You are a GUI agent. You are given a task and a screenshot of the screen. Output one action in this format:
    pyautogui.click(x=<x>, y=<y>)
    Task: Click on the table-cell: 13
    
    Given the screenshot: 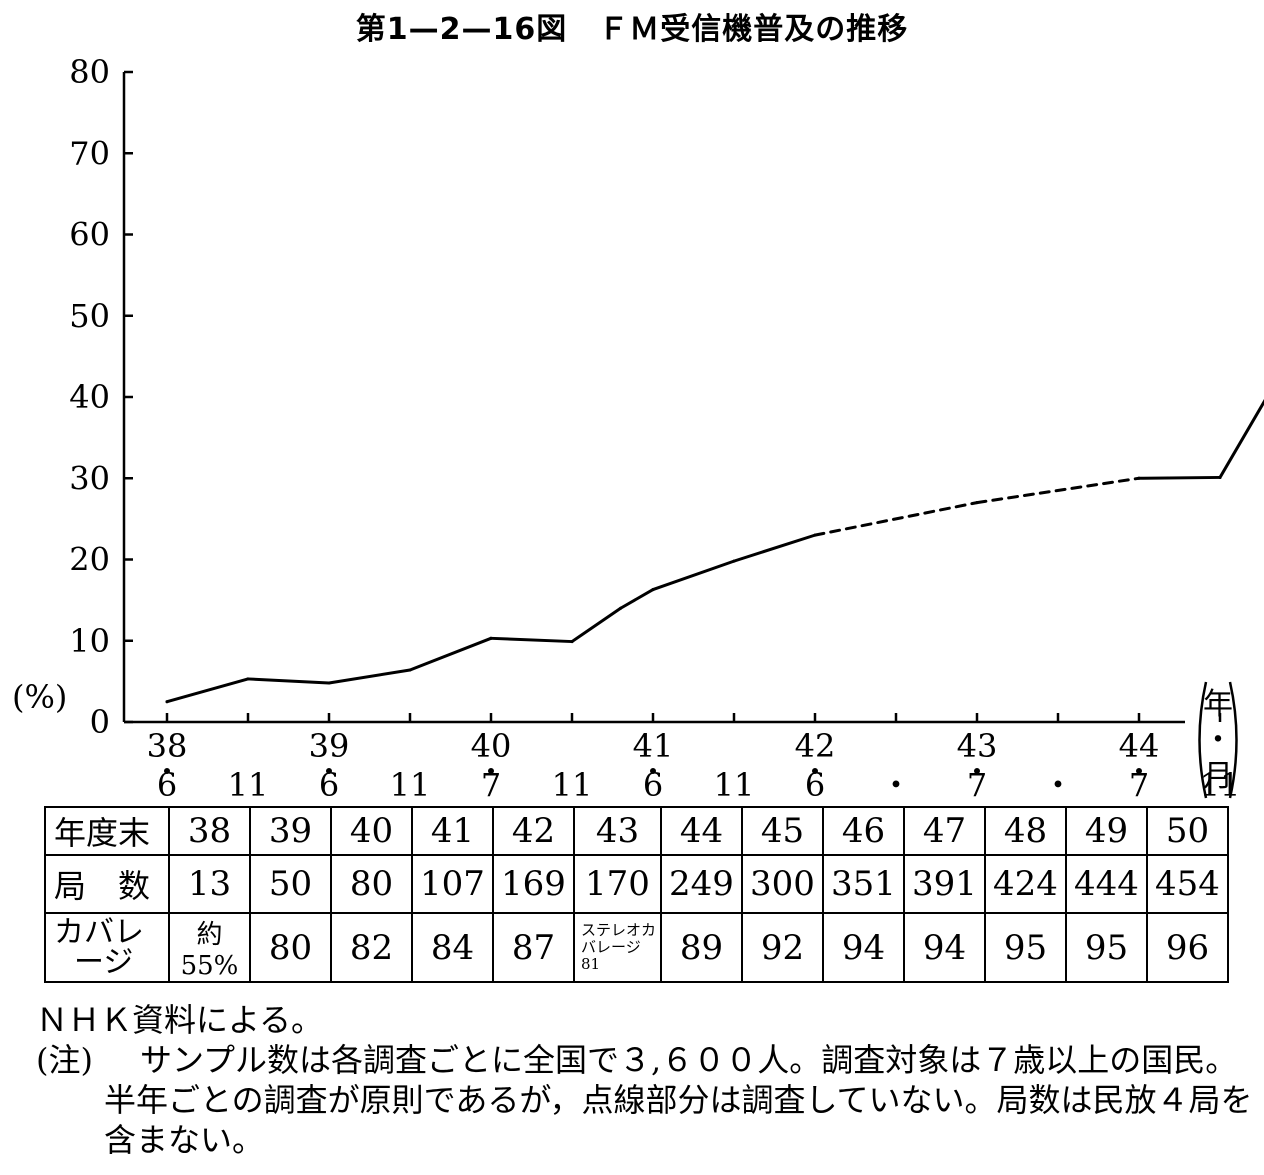 What is the action you would take?
    pyautogui.click(x=209, y=884)
    